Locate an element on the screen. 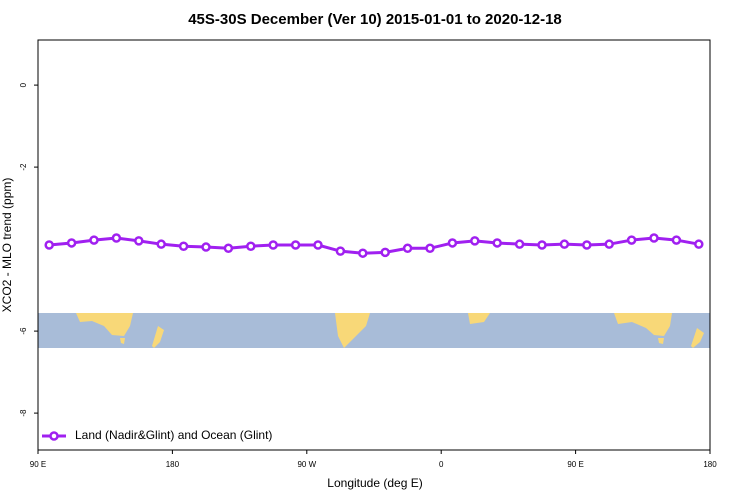  ocean is located at coordinates (374, 330).